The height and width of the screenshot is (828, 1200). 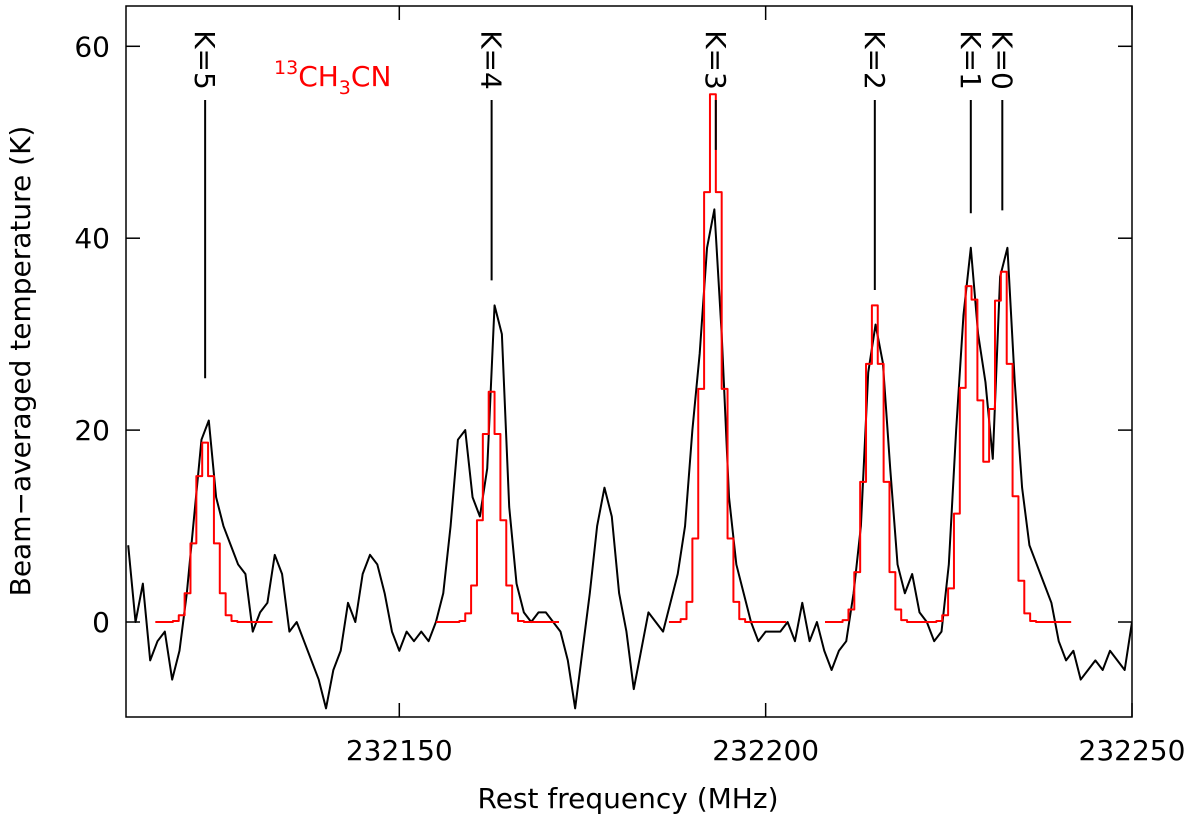 I want to click on species-sup: 13, so click(x=286, y=68).